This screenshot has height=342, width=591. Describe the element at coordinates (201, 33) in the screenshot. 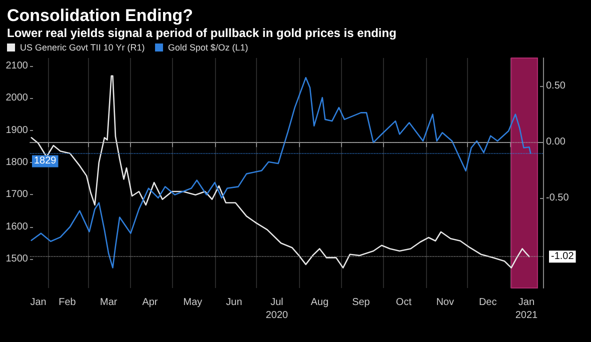

I see `chart-subtitle: Lower real yields signal a period of pullback in gold prices is ending` at that location.